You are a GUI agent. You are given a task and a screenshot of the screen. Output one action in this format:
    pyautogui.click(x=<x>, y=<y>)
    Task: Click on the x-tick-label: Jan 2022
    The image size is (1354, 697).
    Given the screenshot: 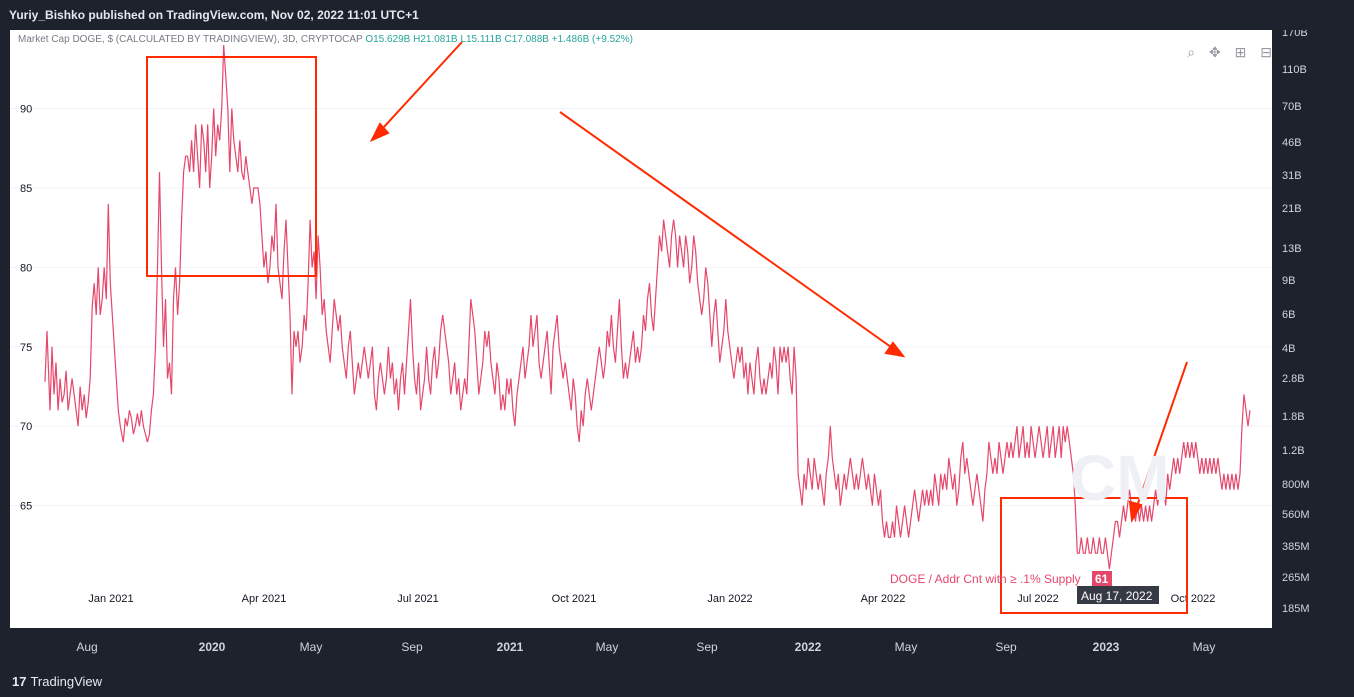 What is the action you would take?
    pyautogui.click(x=729, y=599)
    